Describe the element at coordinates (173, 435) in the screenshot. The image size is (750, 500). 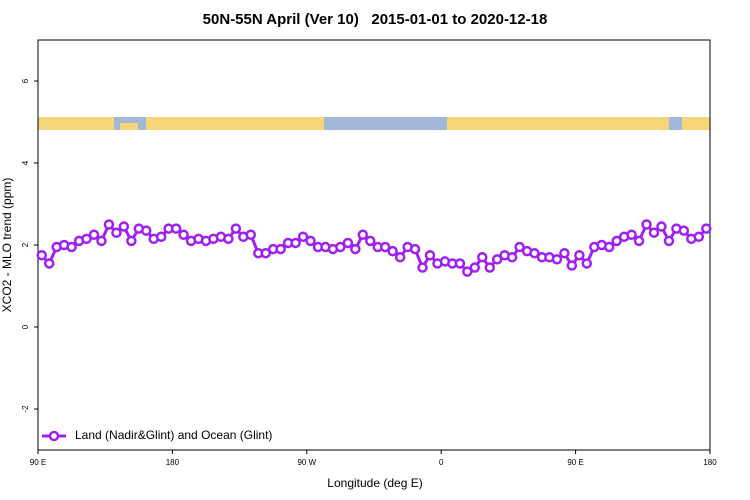
I see `legend-label: Land (Nadir&Glint) and Ocean (Glint)` at that location.